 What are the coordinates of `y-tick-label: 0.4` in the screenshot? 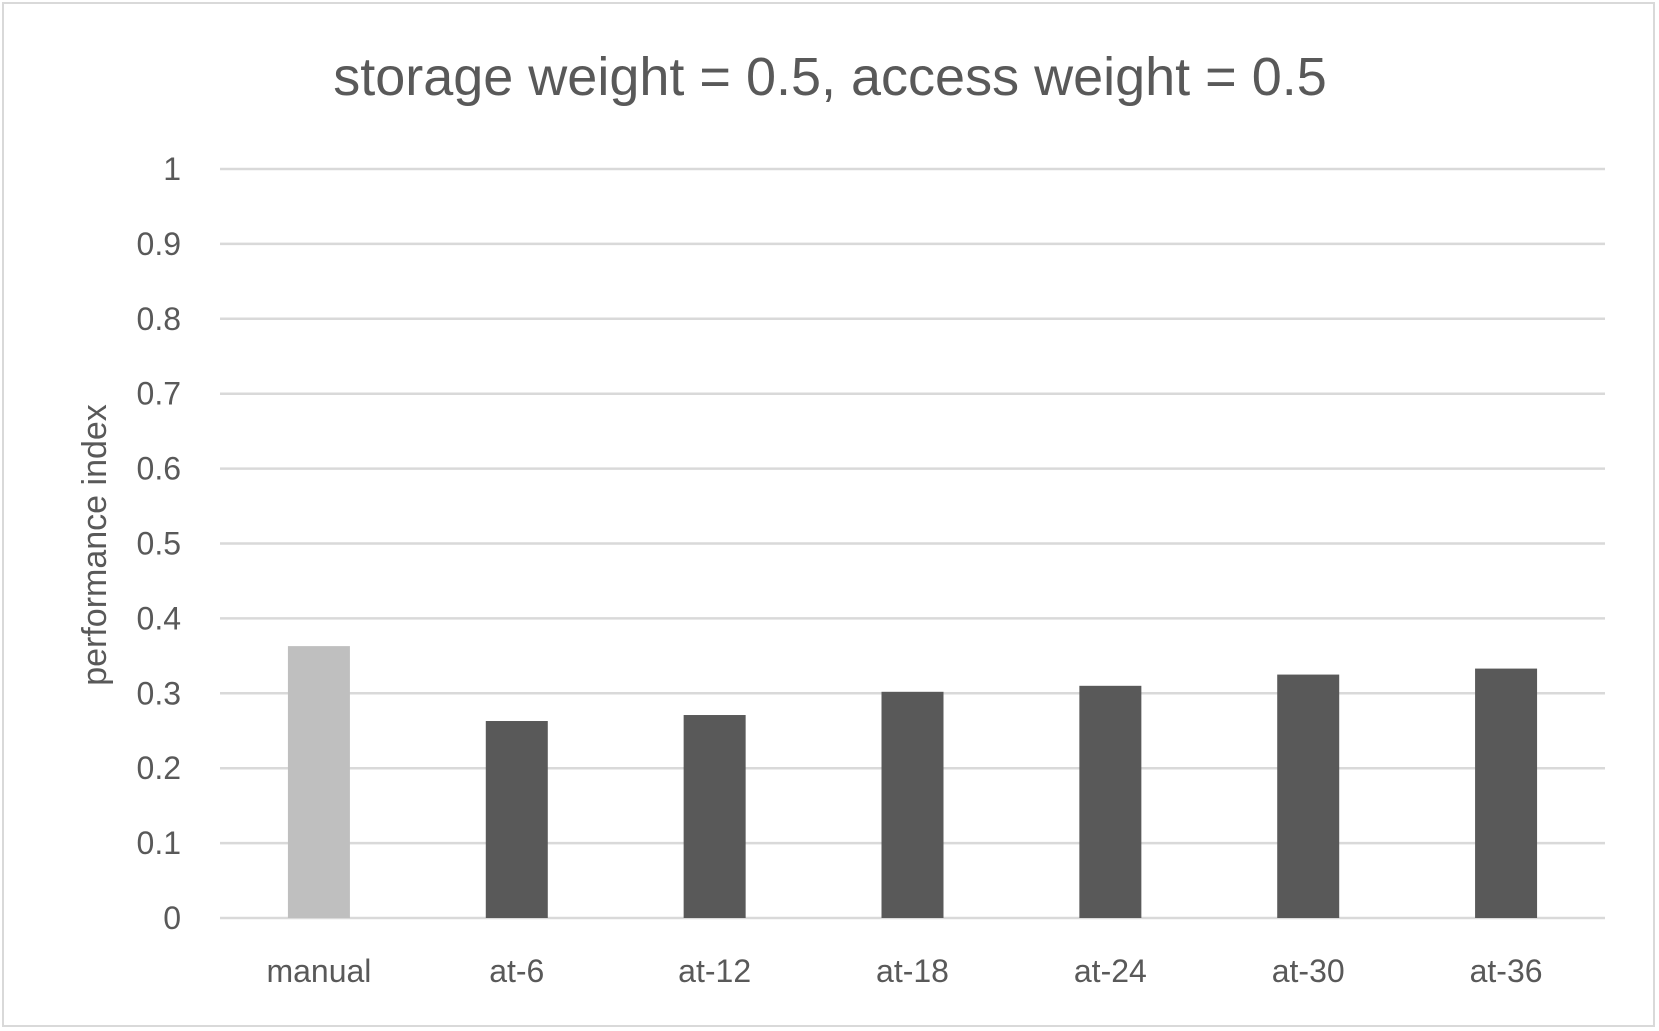 It's located at (159, 618).